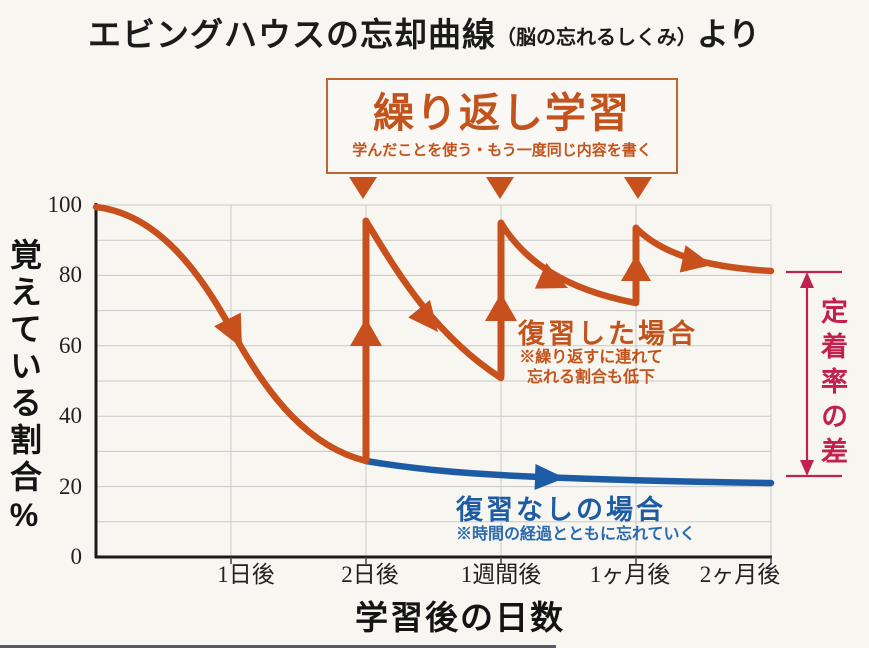 Image resolution: width=869 pixels, height=648 pixels. I want to click on legend-reviewed-note-line1: ※繰り返すに連れて, so click(591, 357).